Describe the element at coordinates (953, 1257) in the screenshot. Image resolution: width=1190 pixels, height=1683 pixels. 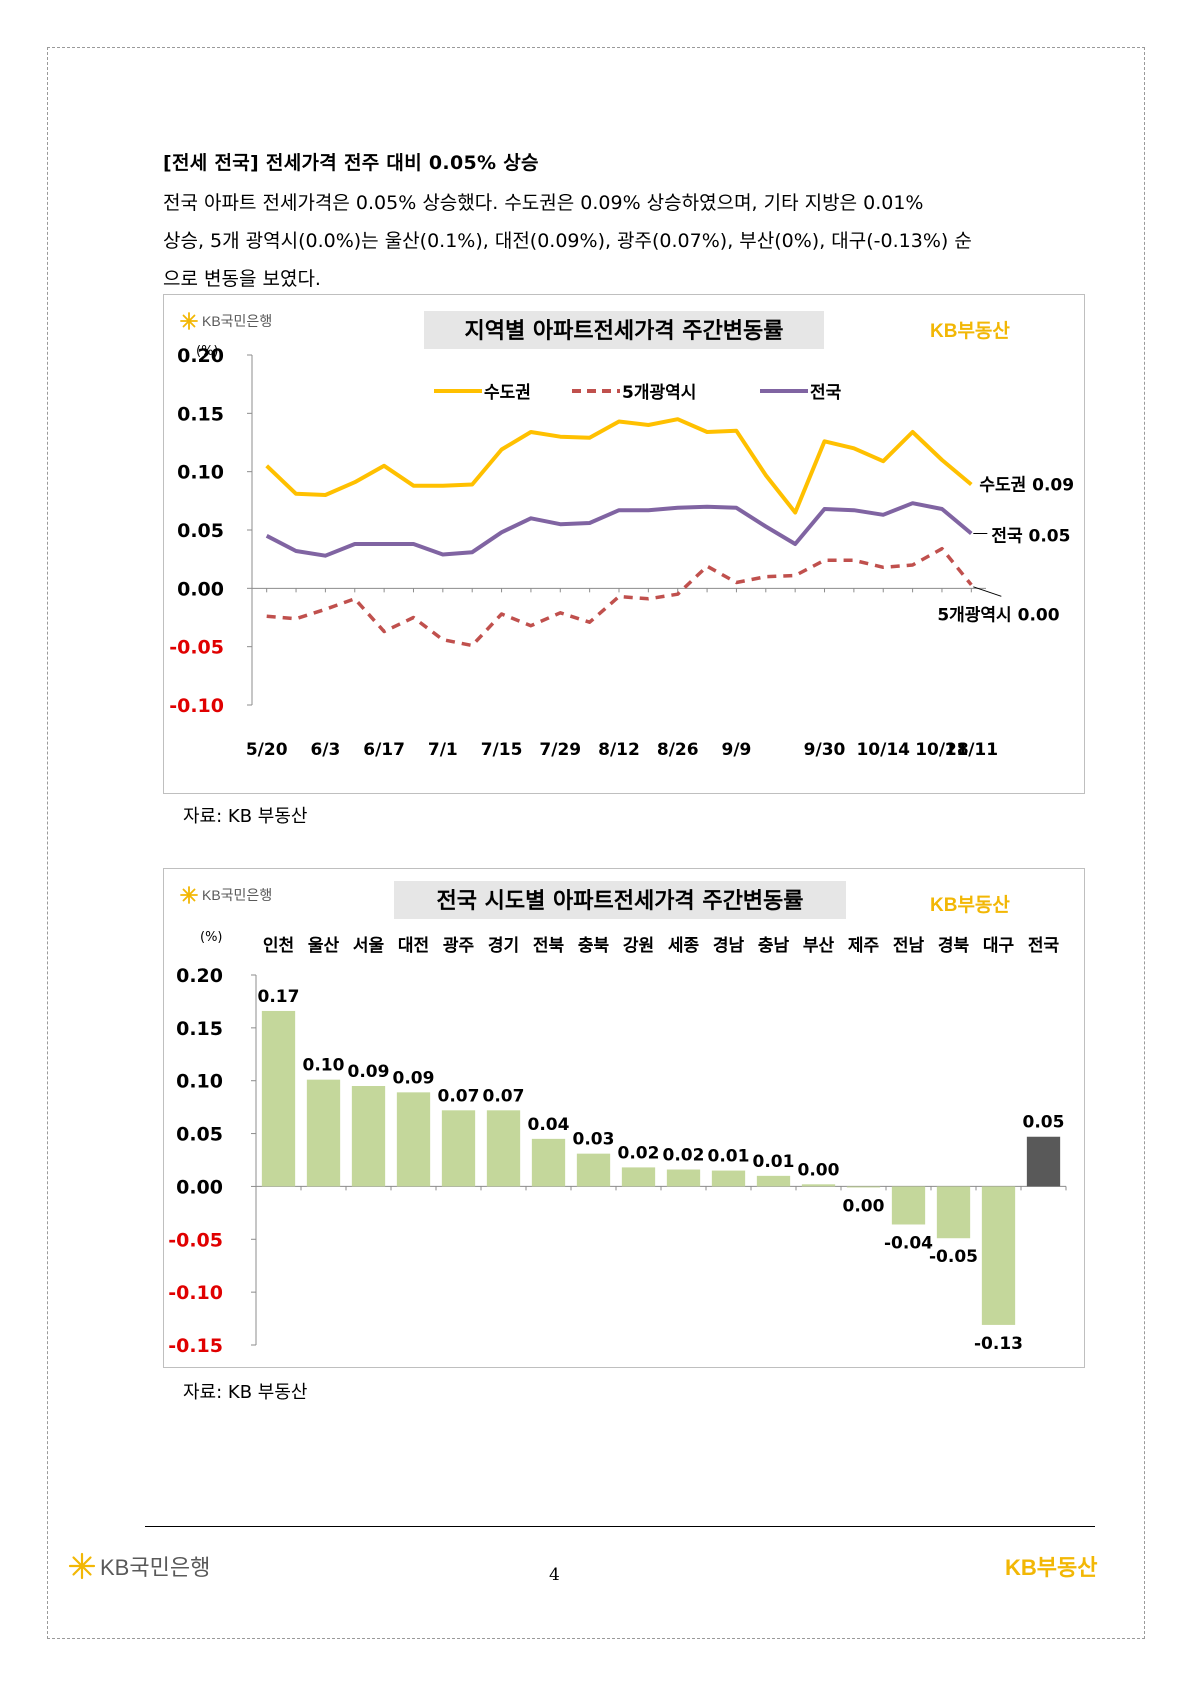
I see `data-label: -0.05` at that location.